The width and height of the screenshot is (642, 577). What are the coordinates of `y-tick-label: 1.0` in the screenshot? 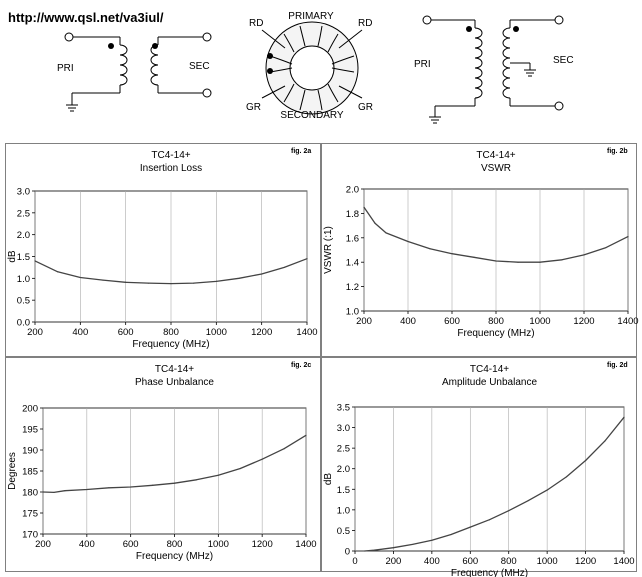 It's located at (23, 279).